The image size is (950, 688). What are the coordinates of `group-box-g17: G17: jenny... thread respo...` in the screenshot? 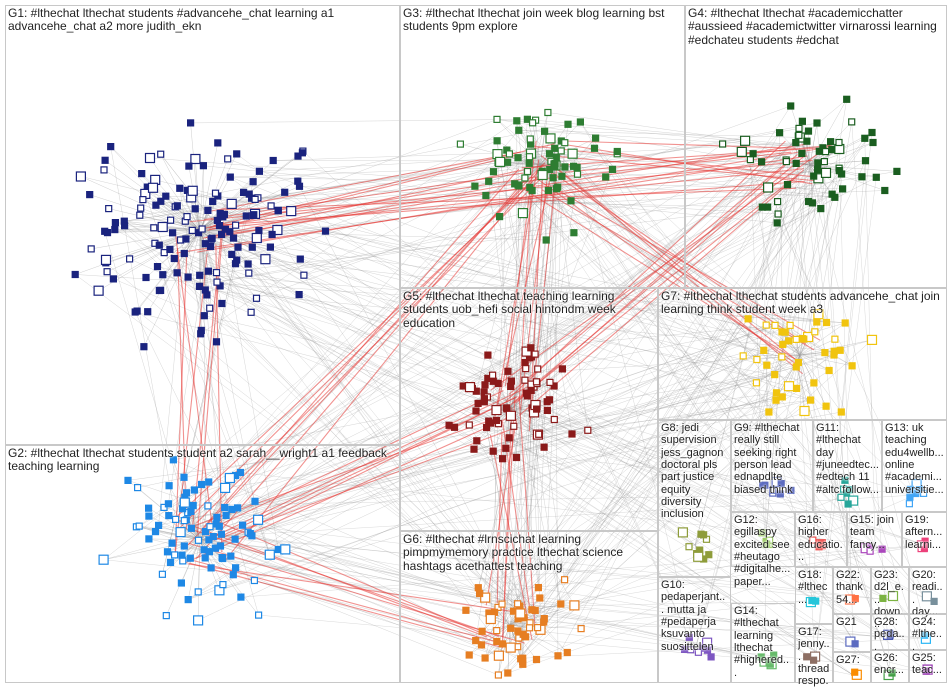 It's located at (814, 656).